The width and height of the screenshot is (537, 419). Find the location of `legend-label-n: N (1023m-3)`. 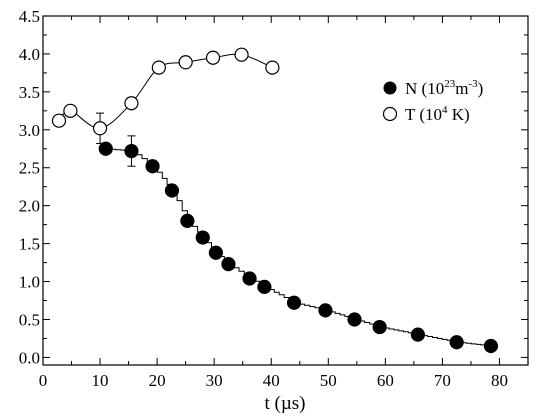

legend-label-n: N (1023m-3) is located at coordinates (444, 88).